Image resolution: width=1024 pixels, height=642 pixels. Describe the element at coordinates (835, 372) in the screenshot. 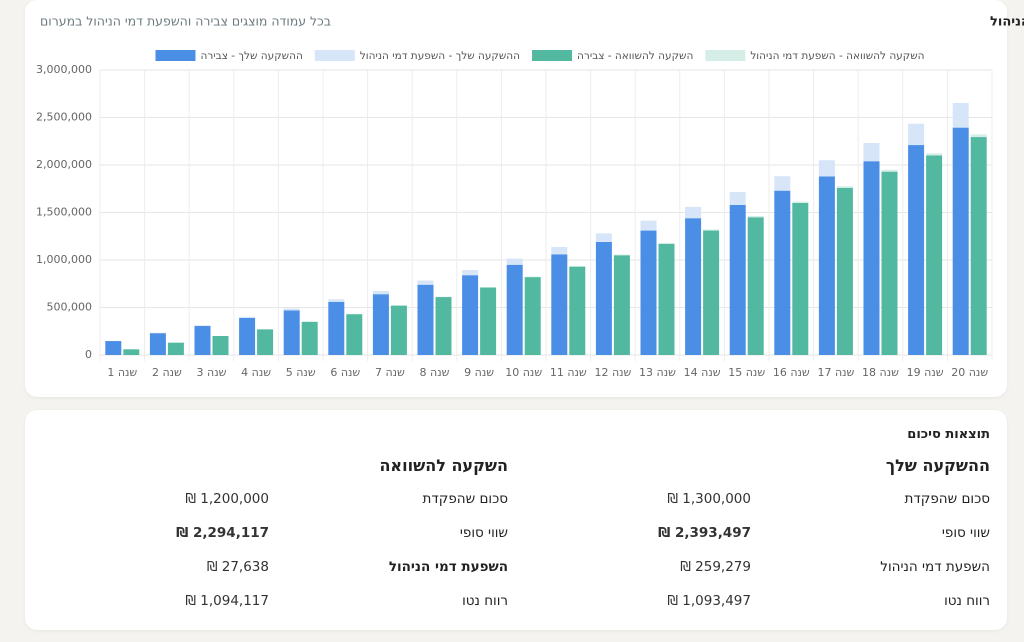

I see `x-tick-label: שנה 17` at that location.